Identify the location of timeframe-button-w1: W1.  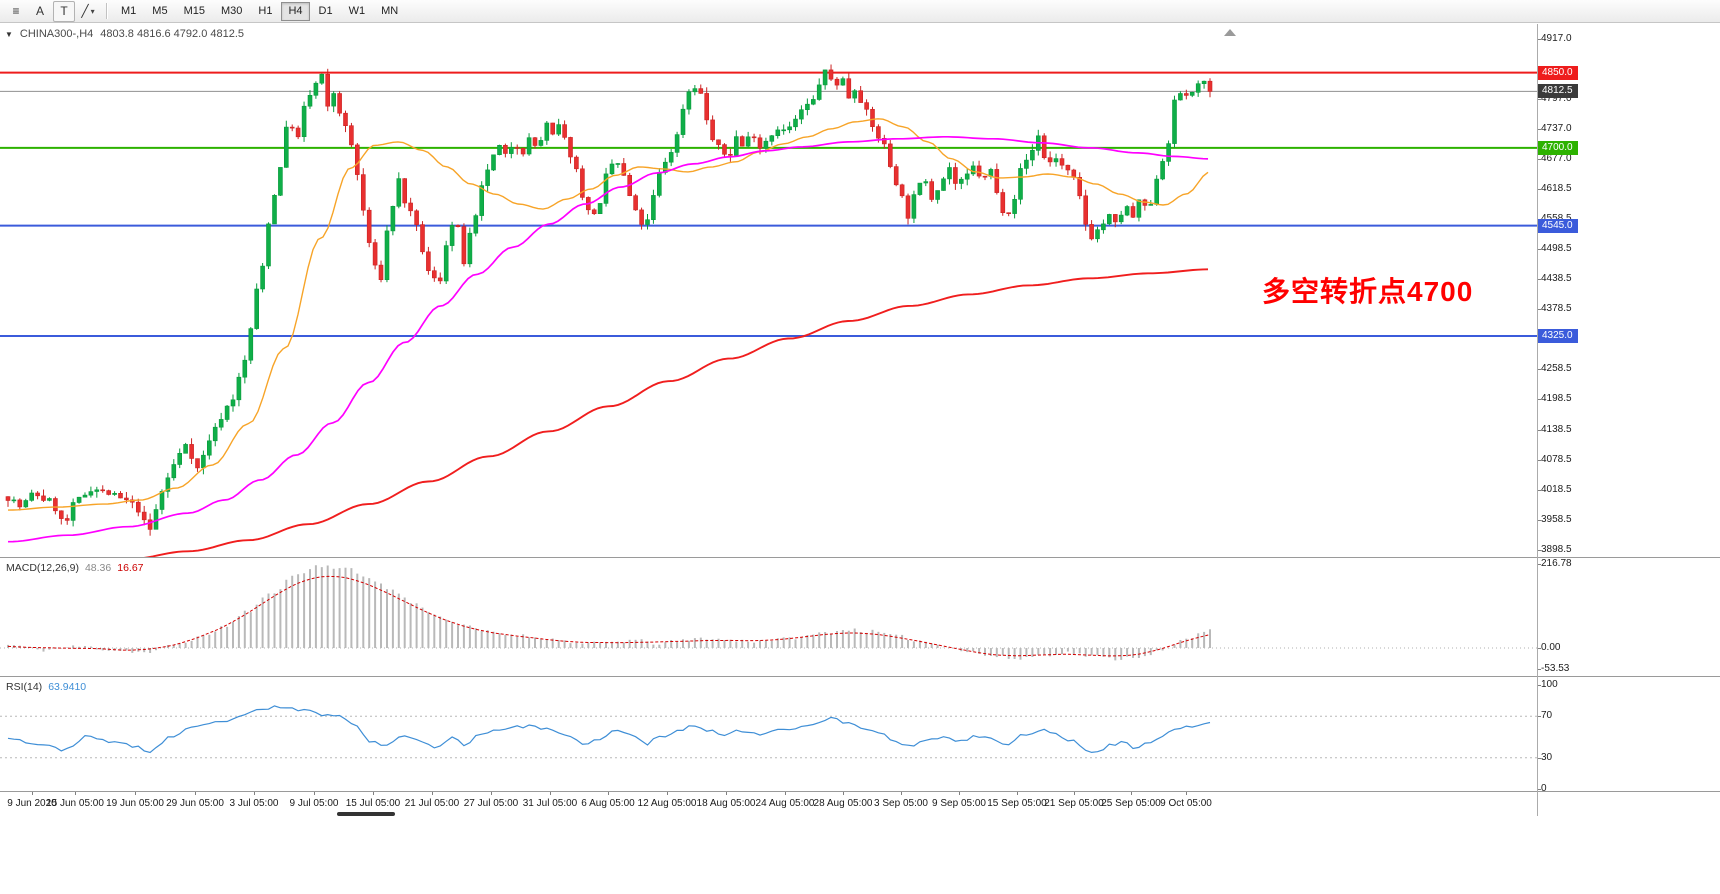
(357, 11).